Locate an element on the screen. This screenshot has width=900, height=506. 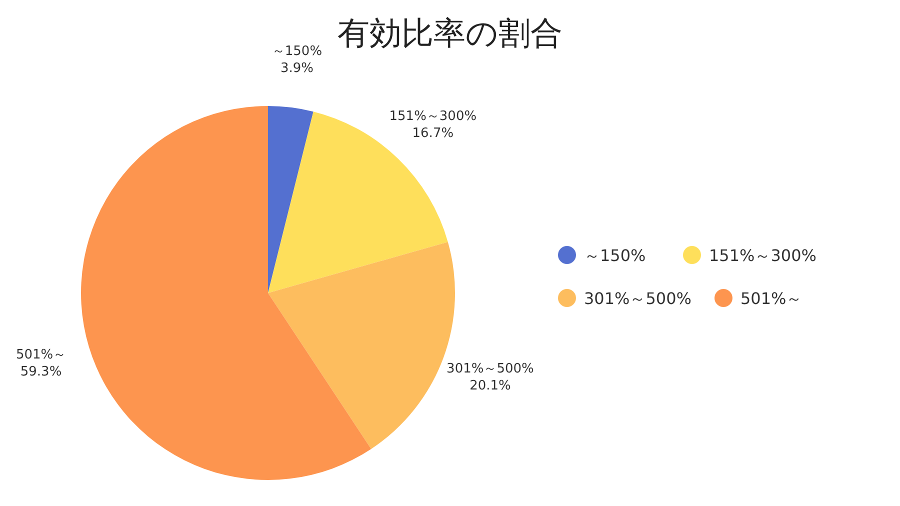
legend-label: 501%～ is located at coordinates (771, 298).